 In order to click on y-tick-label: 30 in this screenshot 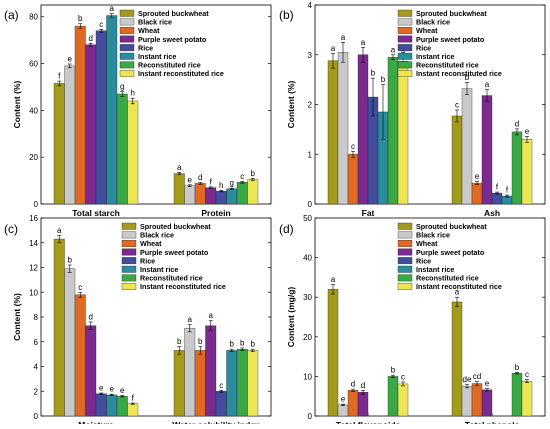, I will do `click(307, 297)`.